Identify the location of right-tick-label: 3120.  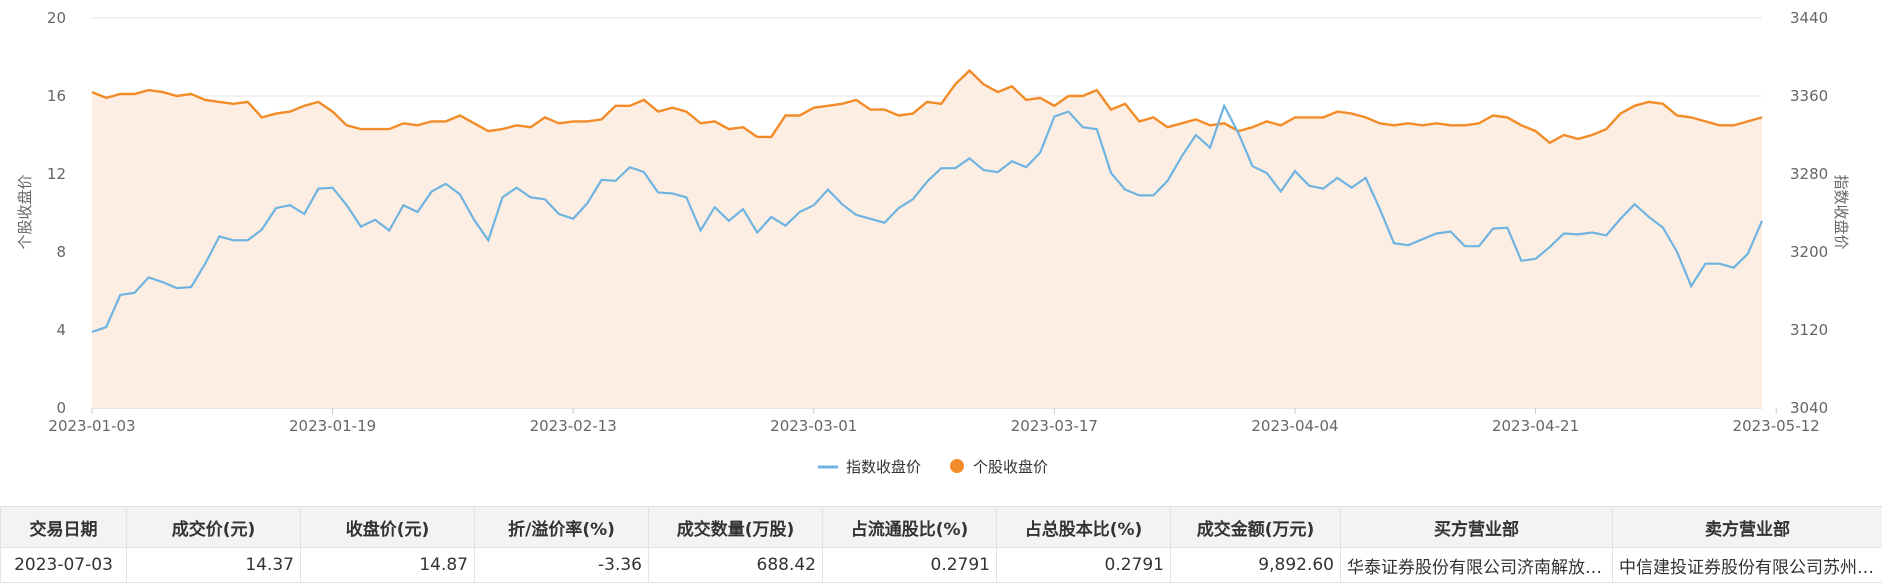
(1809, 330).